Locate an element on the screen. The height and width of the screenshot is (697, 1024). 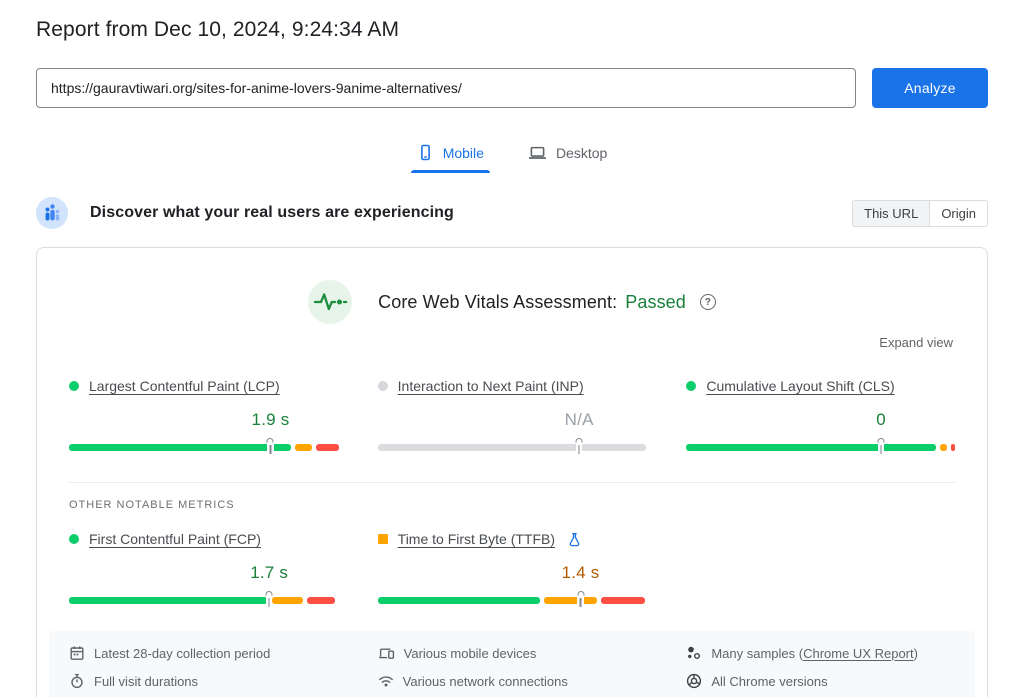
fcp-bar is located at coordinates (203, 600).